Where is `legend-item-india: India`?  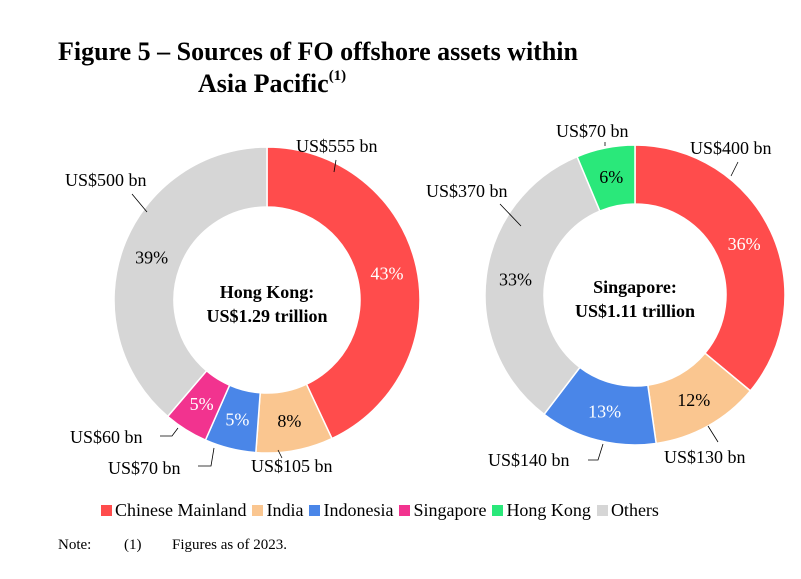
legend-item-india: India is located at coordinates (277, 510).